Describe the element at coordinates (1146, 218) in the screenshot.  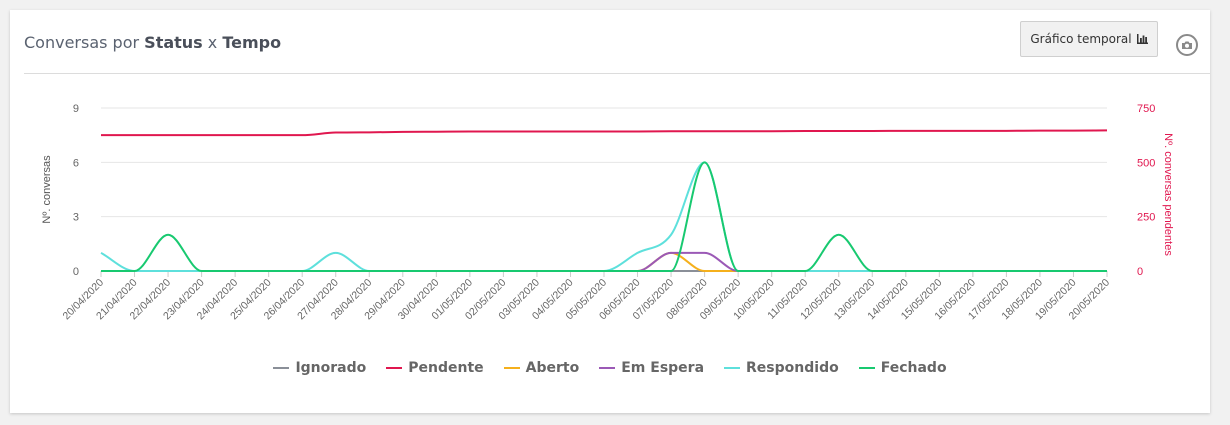
I see `y-right-tick-label: 250` at that location.